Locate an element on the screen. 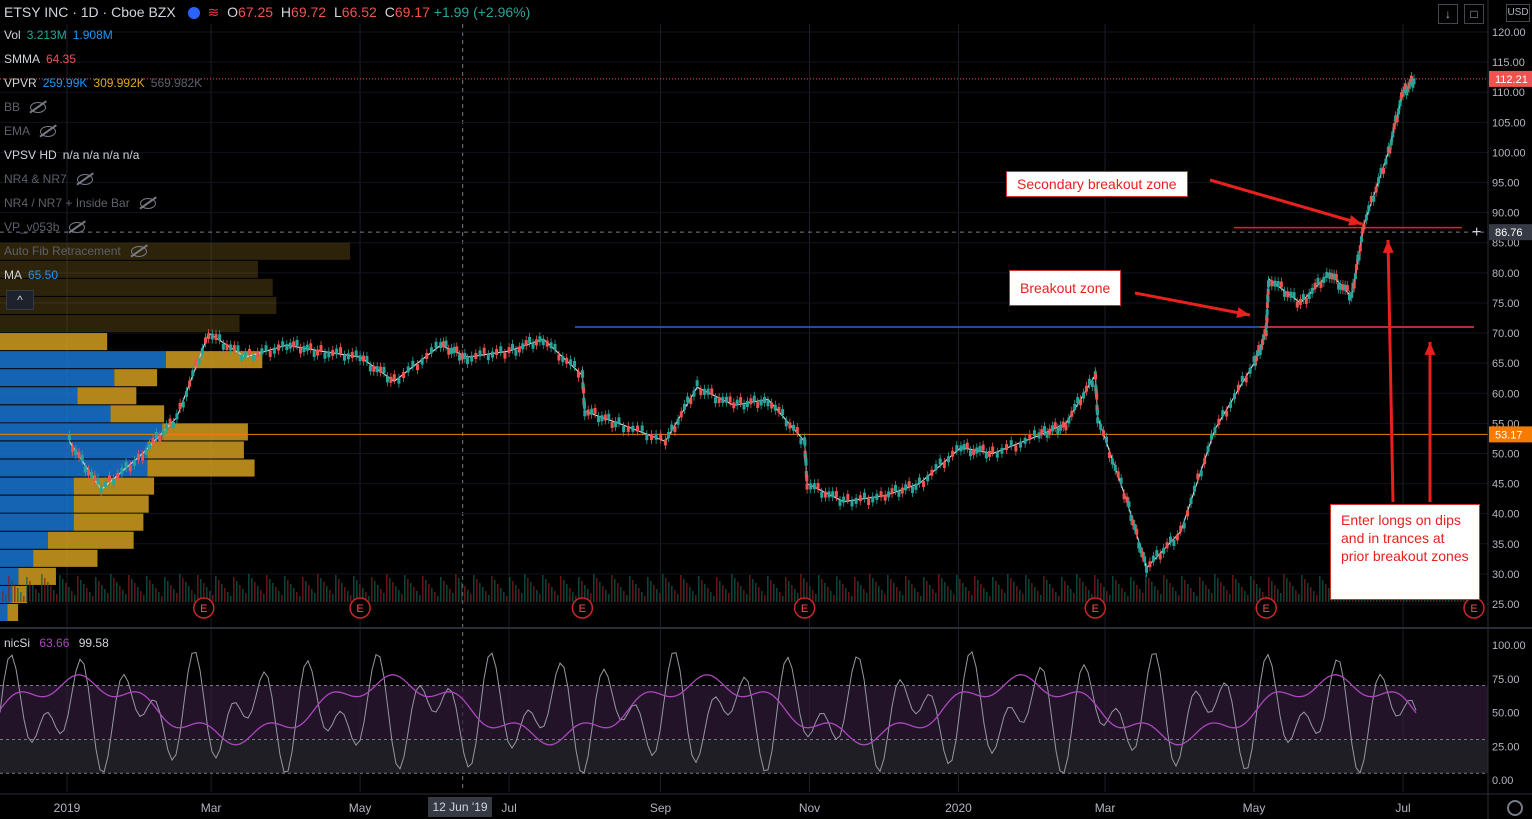  profile-down-bar is located at coordinates (65, 558).